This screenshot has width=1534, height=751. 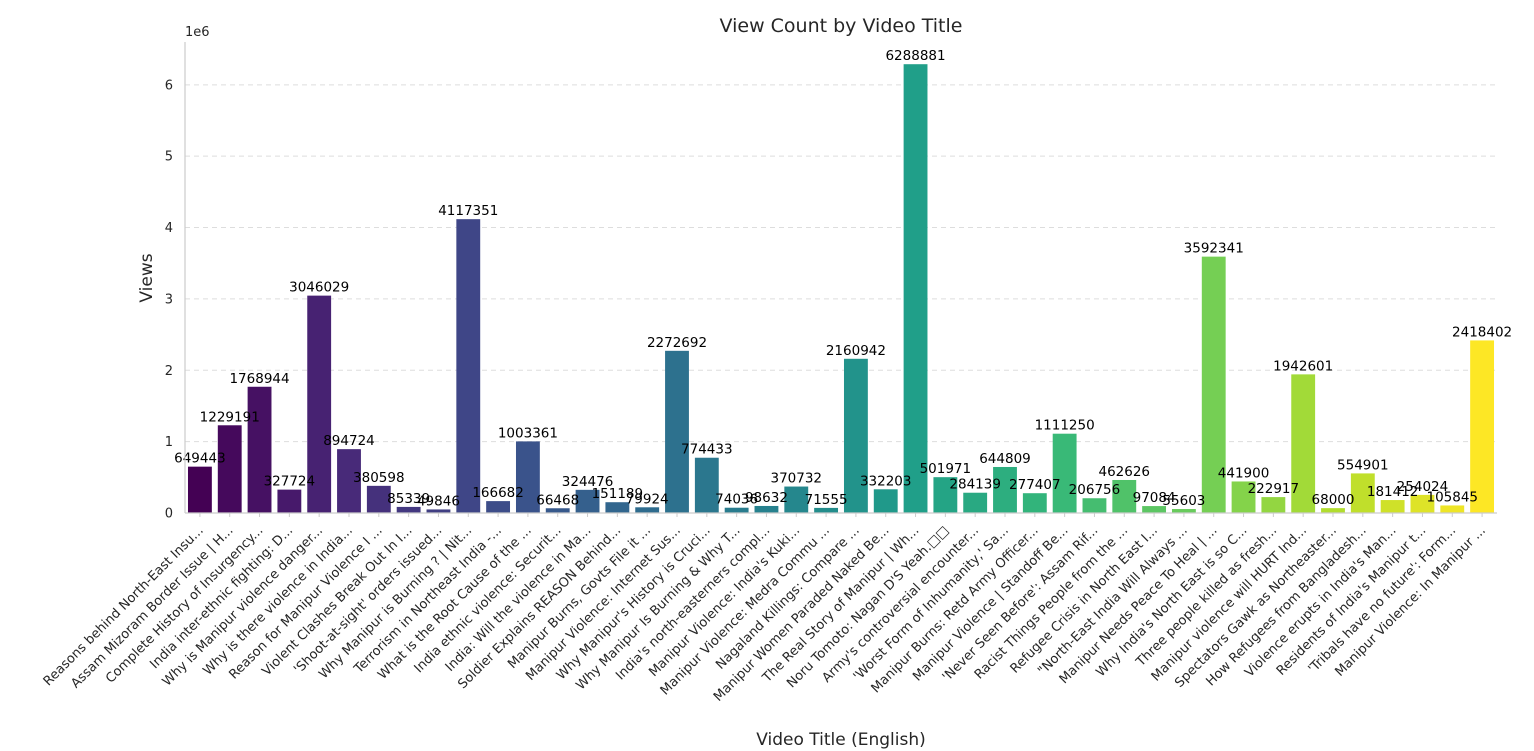 What do you see at coordinates (766, 498) in the screenshot?
I see `bar-value-label: 98632` at bounding box center [766, 498].